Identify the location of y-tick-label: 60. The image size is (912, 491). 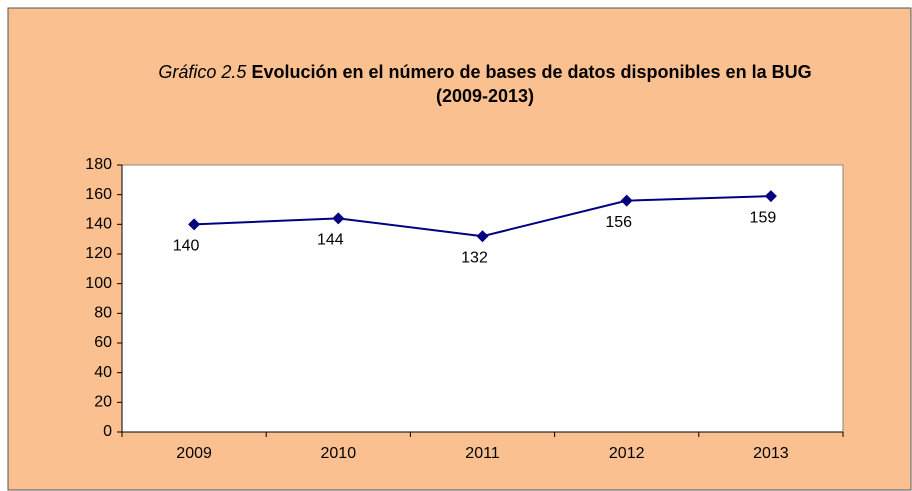
(103, 342).